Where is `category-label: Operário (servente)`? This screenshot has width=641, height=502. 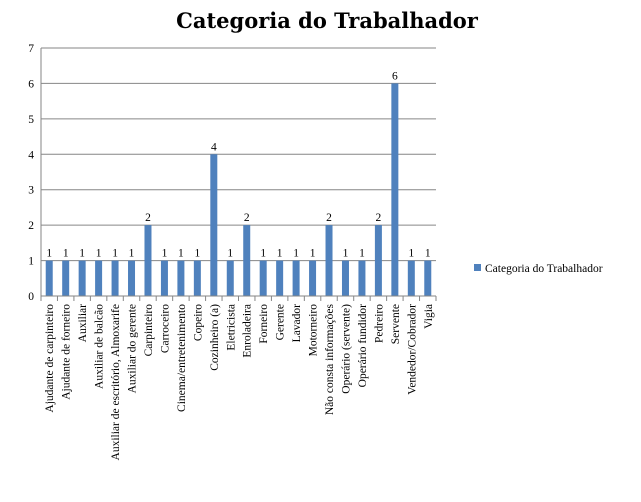
category-label: Operário (servente) is located at coordinates (346, 349).